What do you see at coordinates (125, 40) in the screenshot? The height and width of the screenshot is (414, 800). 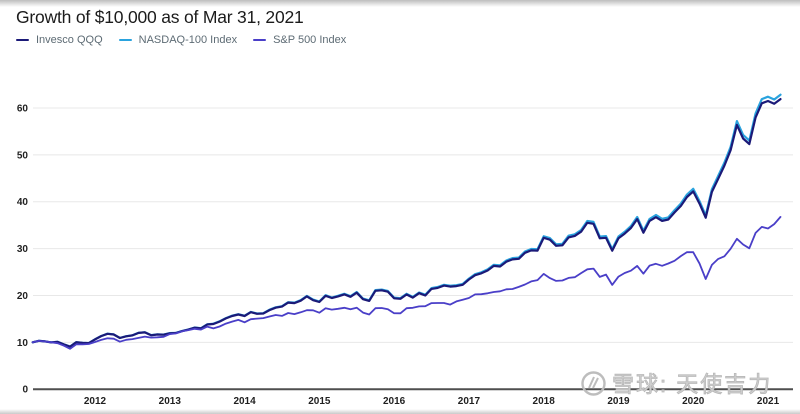 I see `legend-swatch-nasdaq-100-icon` at bounding box center [125, 40].